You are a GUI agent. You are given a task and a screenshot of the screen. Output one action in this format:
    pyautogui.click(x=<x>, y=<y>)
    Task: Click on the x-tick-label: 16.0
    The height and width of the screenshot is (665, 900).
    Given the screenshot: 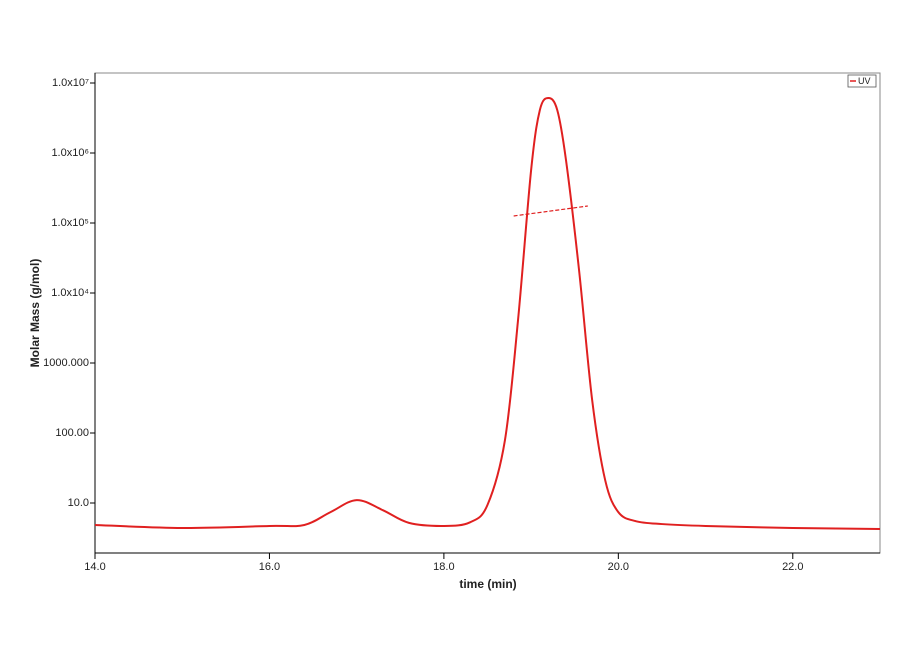 What is the action you would take?
    pyautogui.click(x=269, y=567)
    